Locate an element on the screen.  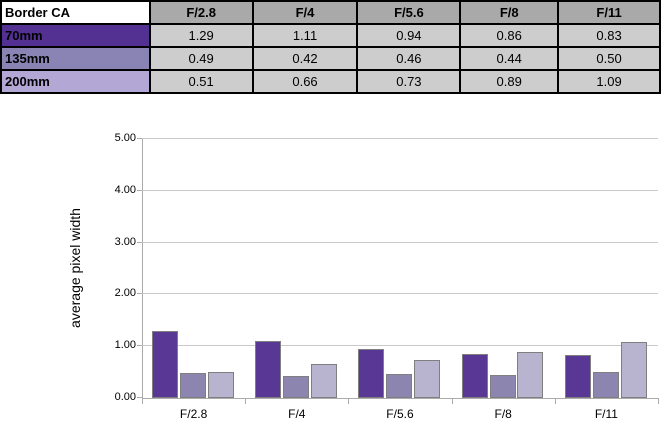
table-cell: 1.09 is located at coordinates (609, 81).